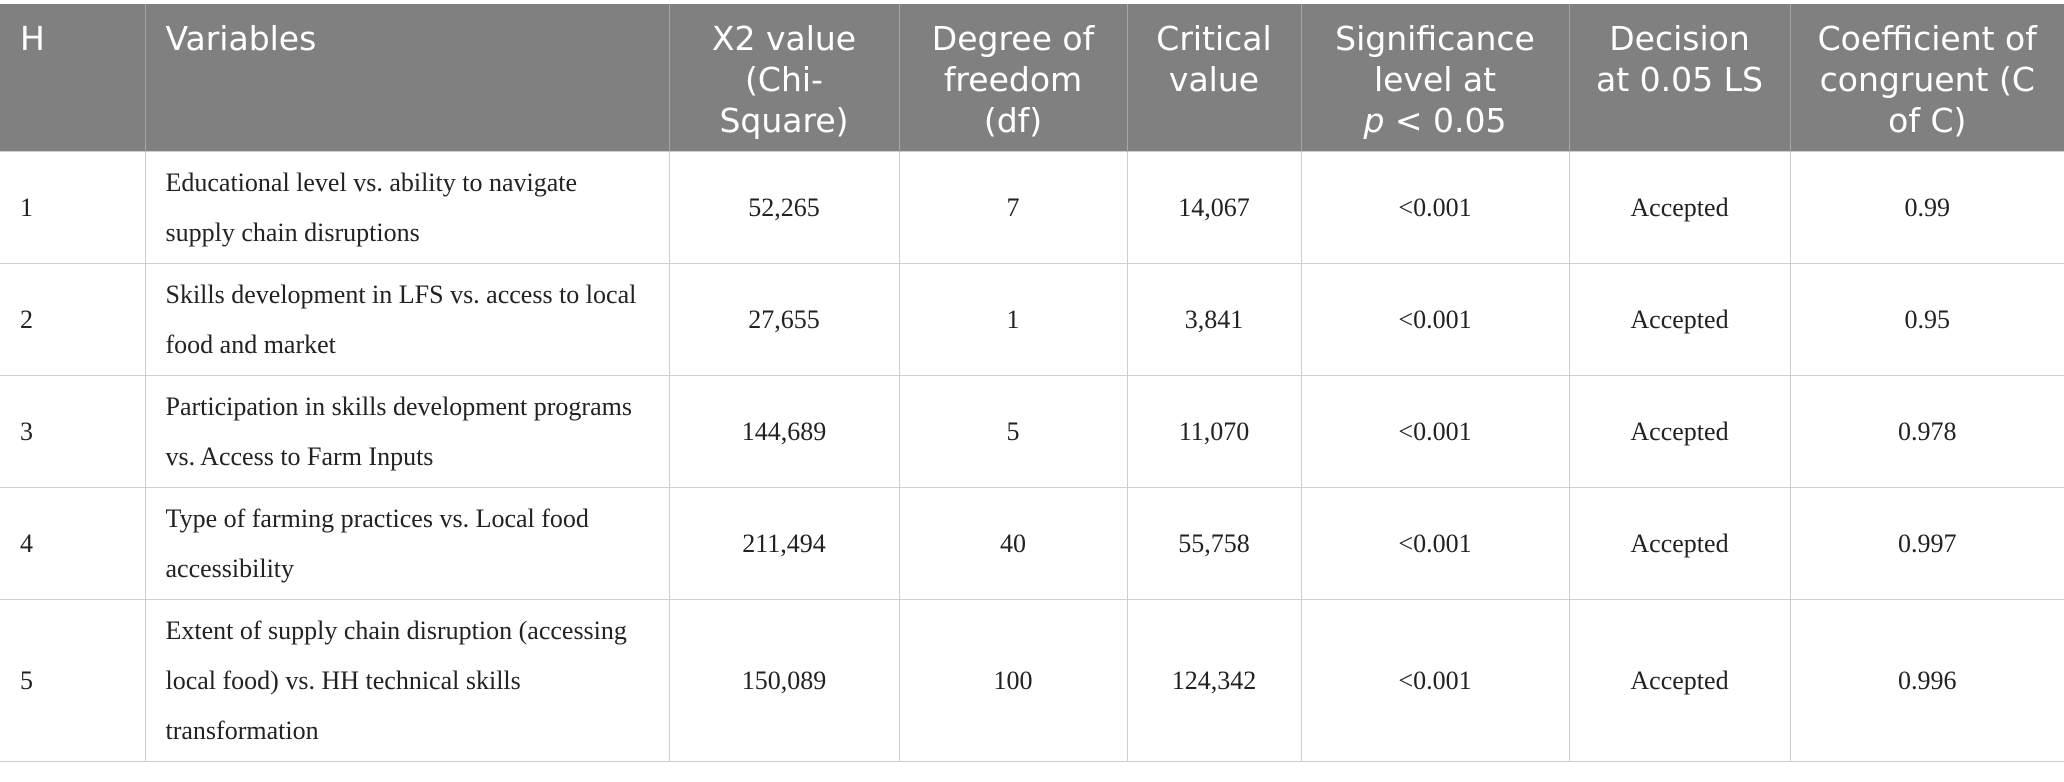  Describe the element at coordinates (784, 680) in the screenshot. I see `cell: 150,089` at that location.